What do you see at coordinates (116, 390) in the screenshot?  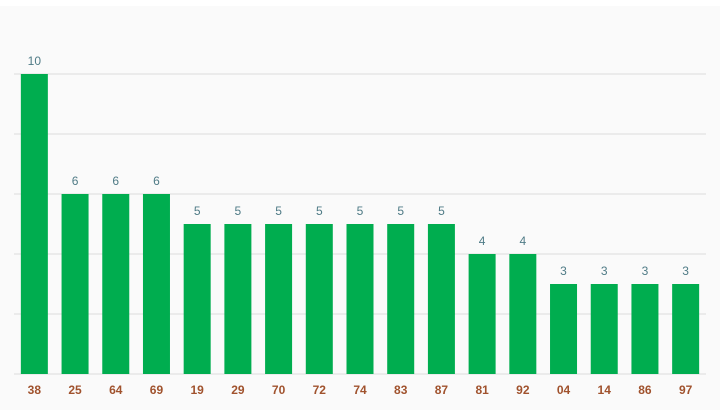 I see `x-tick-label: 64` at bounding box center [116, 390].